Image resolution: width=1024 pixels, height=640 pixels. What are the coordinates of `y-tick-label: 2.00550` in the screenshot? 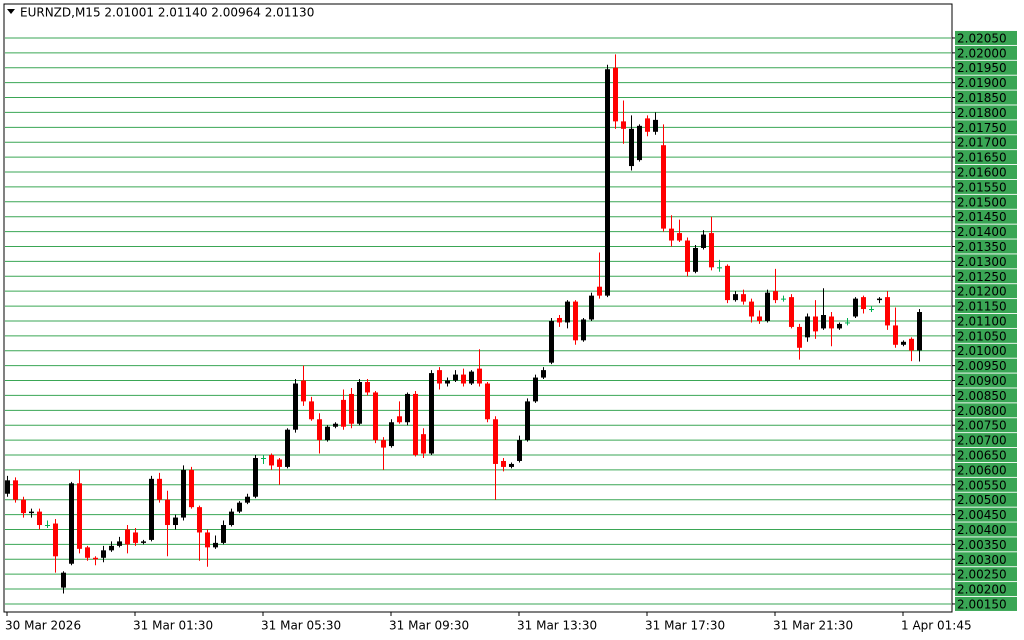 It's located at (982, 485).